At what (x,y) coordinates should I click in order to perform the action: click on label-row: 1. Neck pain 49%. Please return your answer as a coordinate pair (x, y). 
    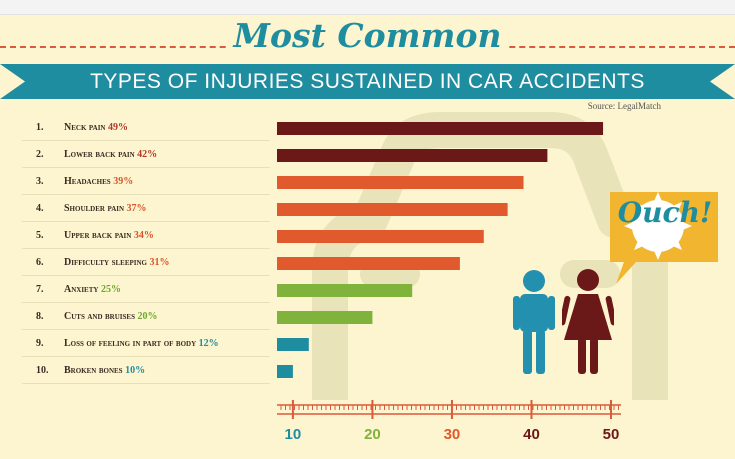
    Looking at the image, I should click on (146, 128).